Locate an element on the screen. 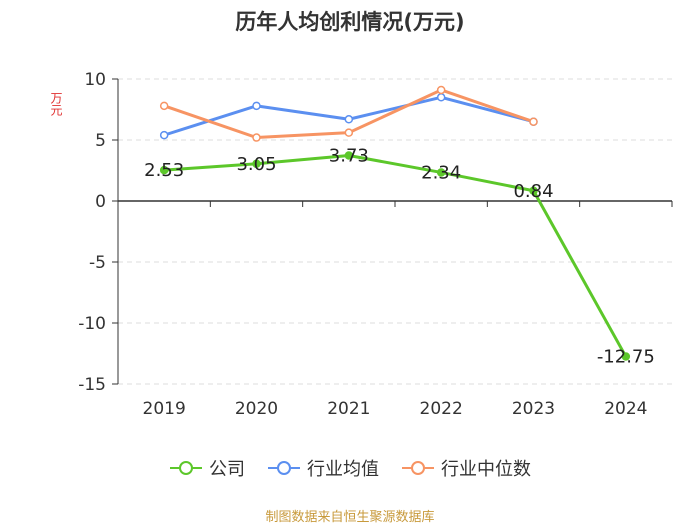 This screenshot has width=700, height=525. data-label: 2.53 is located at coordinates (164, 170).